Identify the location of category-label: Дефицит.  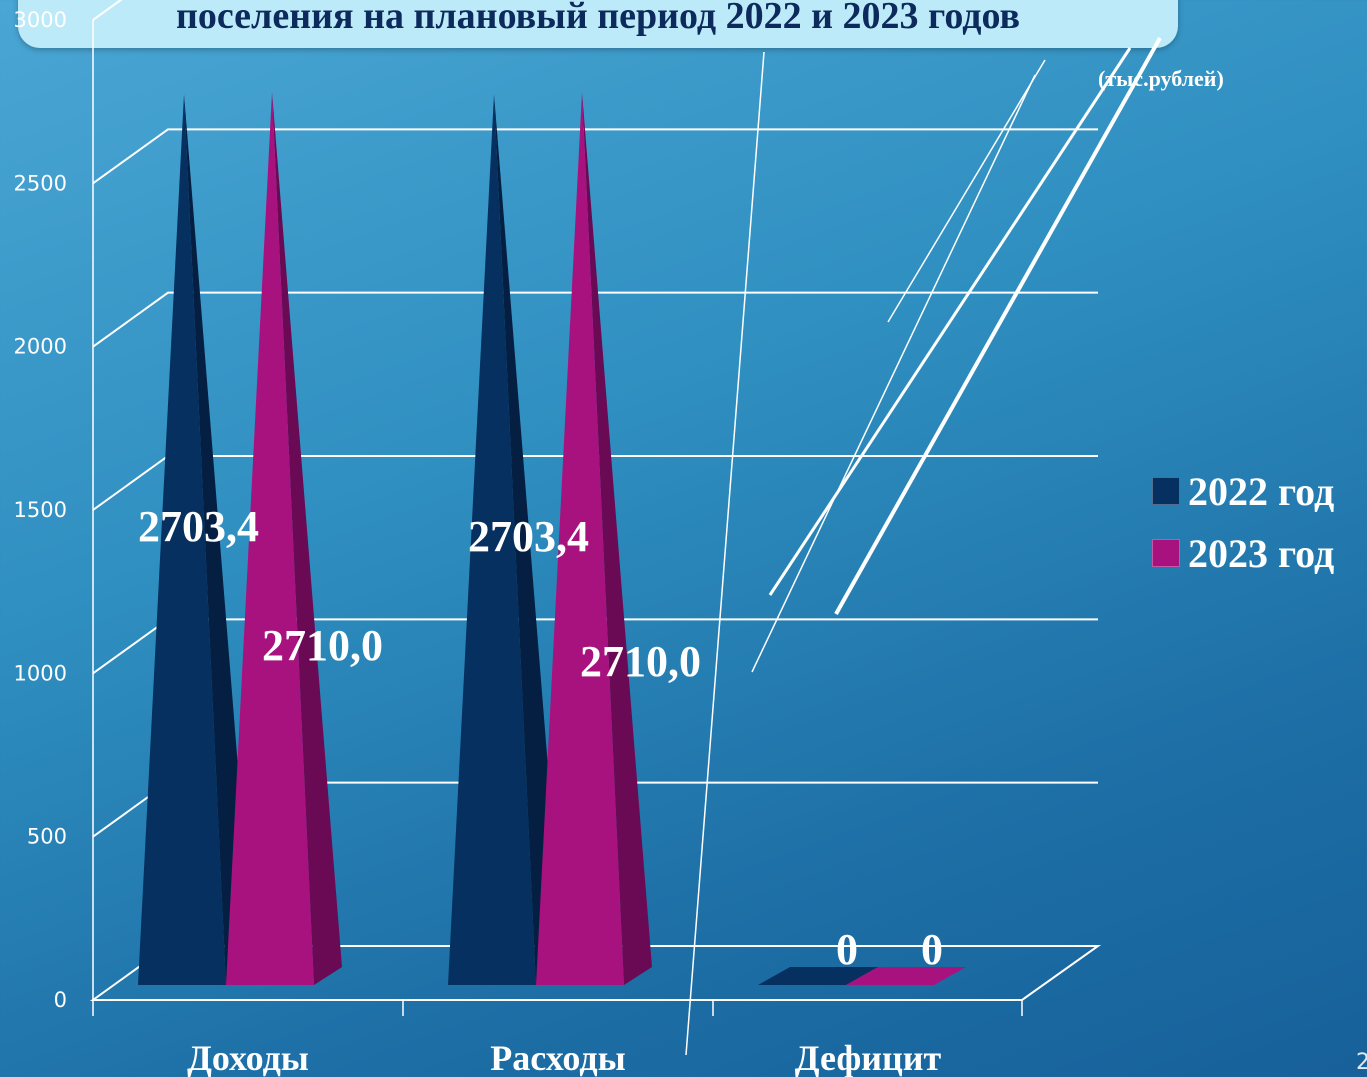
(868, 1057).